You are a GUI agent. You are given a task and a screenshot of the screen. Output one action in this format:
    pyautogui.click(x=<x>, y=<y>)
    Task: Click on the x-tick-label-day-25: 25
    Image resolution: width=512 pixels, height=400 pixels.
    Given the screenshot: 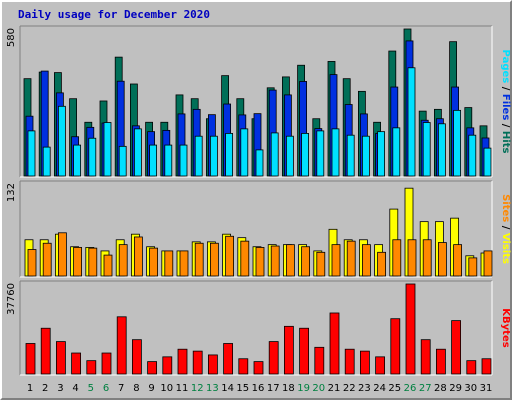 What is the action you would take?
    pyautogui.click(x=394, y=388)
    